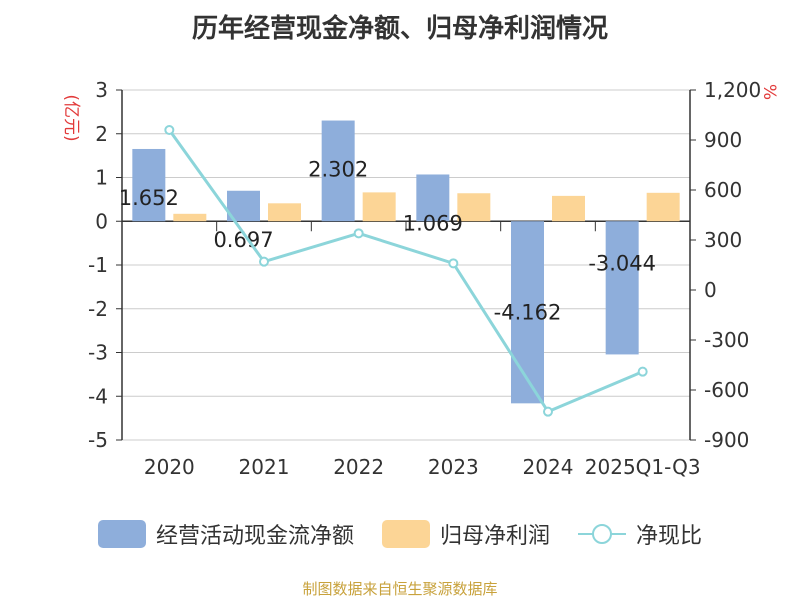 The width and height of the screenshot is (800, 600). What do you see at coordinates (726, 340) in the screenshot?
I see `right-tick-label: -300` at bounding box center [726, 340].